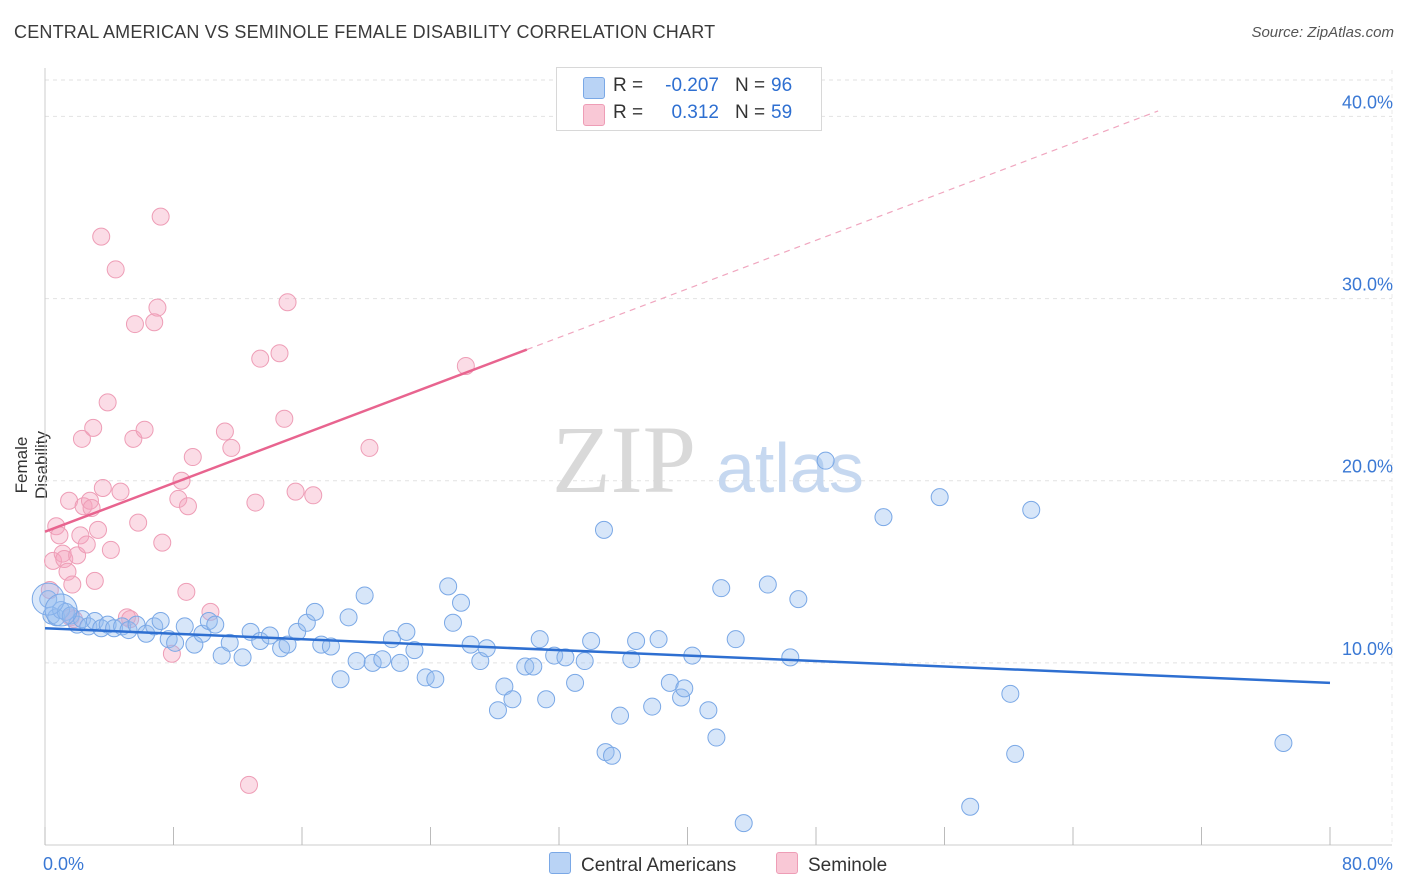  Describe the element at coordinates (594, 115) in the screenshot. I see `legend-swatch-pink` at that location.